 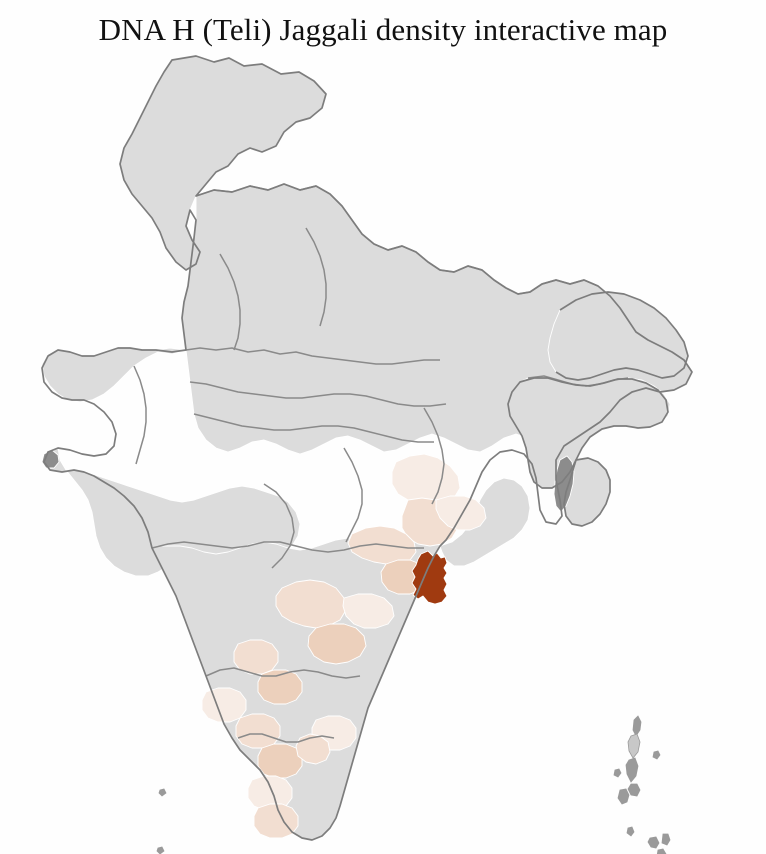 I want to click on district-highlighted, so click(x=429, y=577).